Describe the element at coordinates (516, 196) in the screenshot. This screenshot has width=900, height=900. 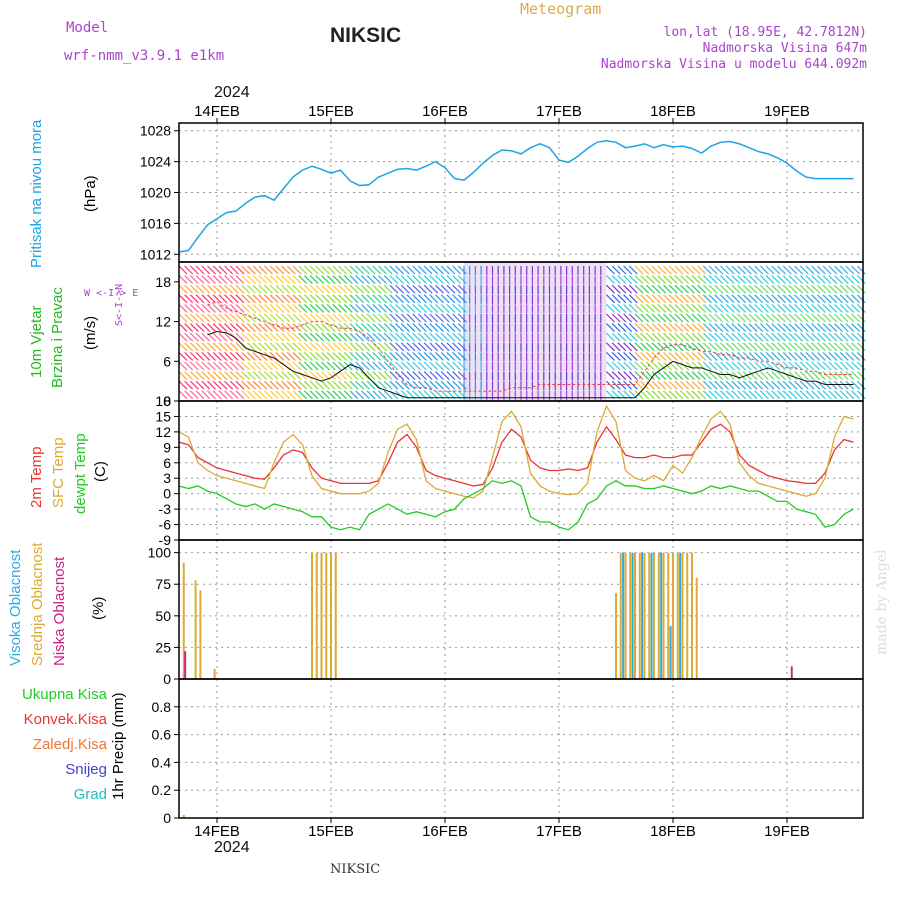
I see `pressure-line` at that location.